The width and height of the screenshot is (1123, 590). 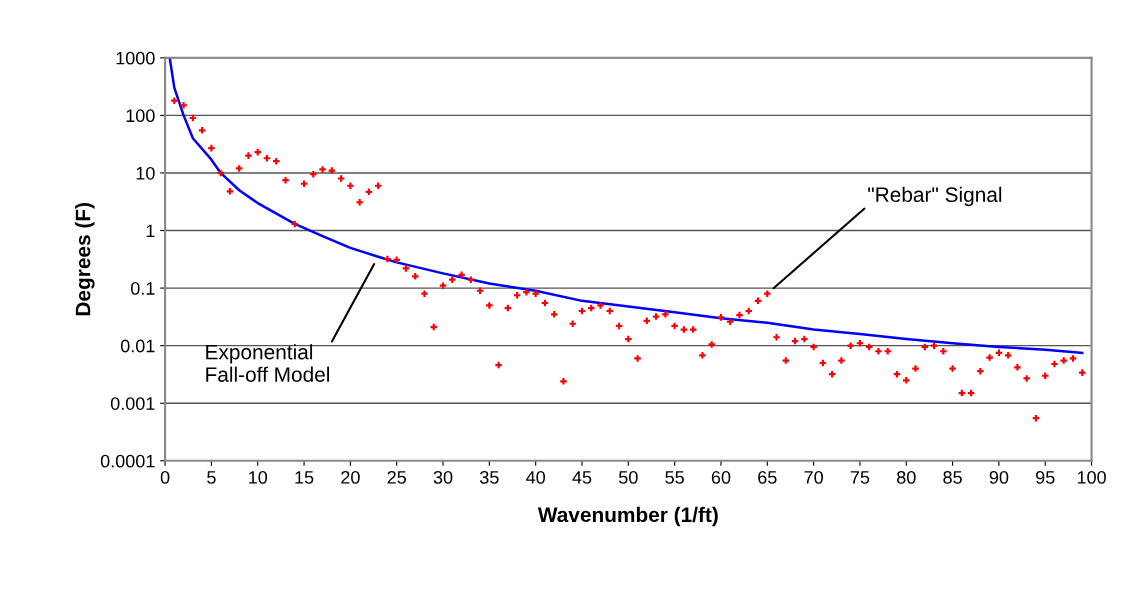 I want to click on x-tick-label: 5, so click(x=211, y=477).